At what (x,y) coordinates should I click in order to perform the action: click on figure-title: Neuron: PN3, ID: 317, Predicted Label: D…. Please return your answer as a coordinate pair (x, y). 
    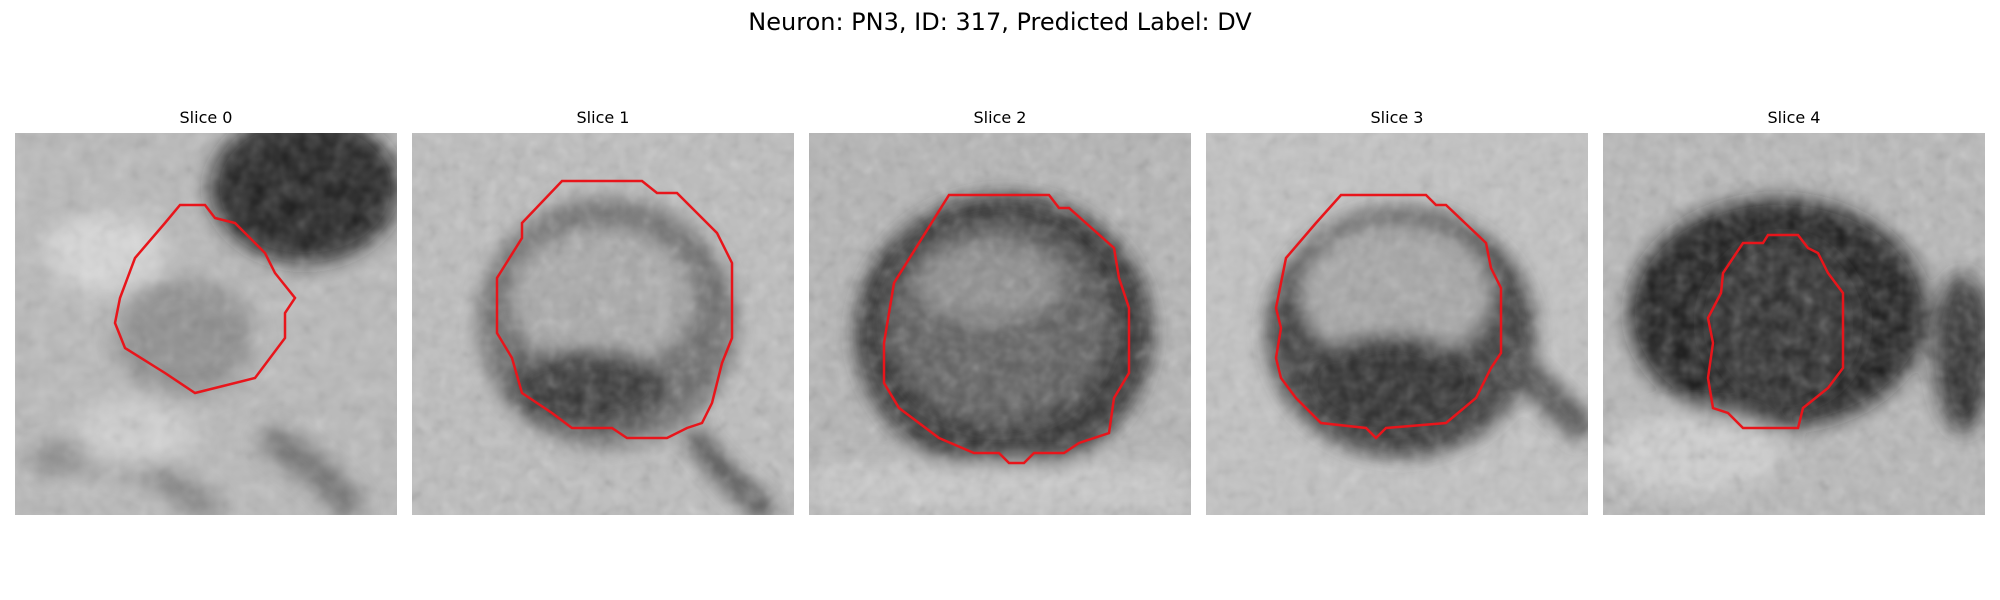
    Looking at the image, I should click on (1000, 22).